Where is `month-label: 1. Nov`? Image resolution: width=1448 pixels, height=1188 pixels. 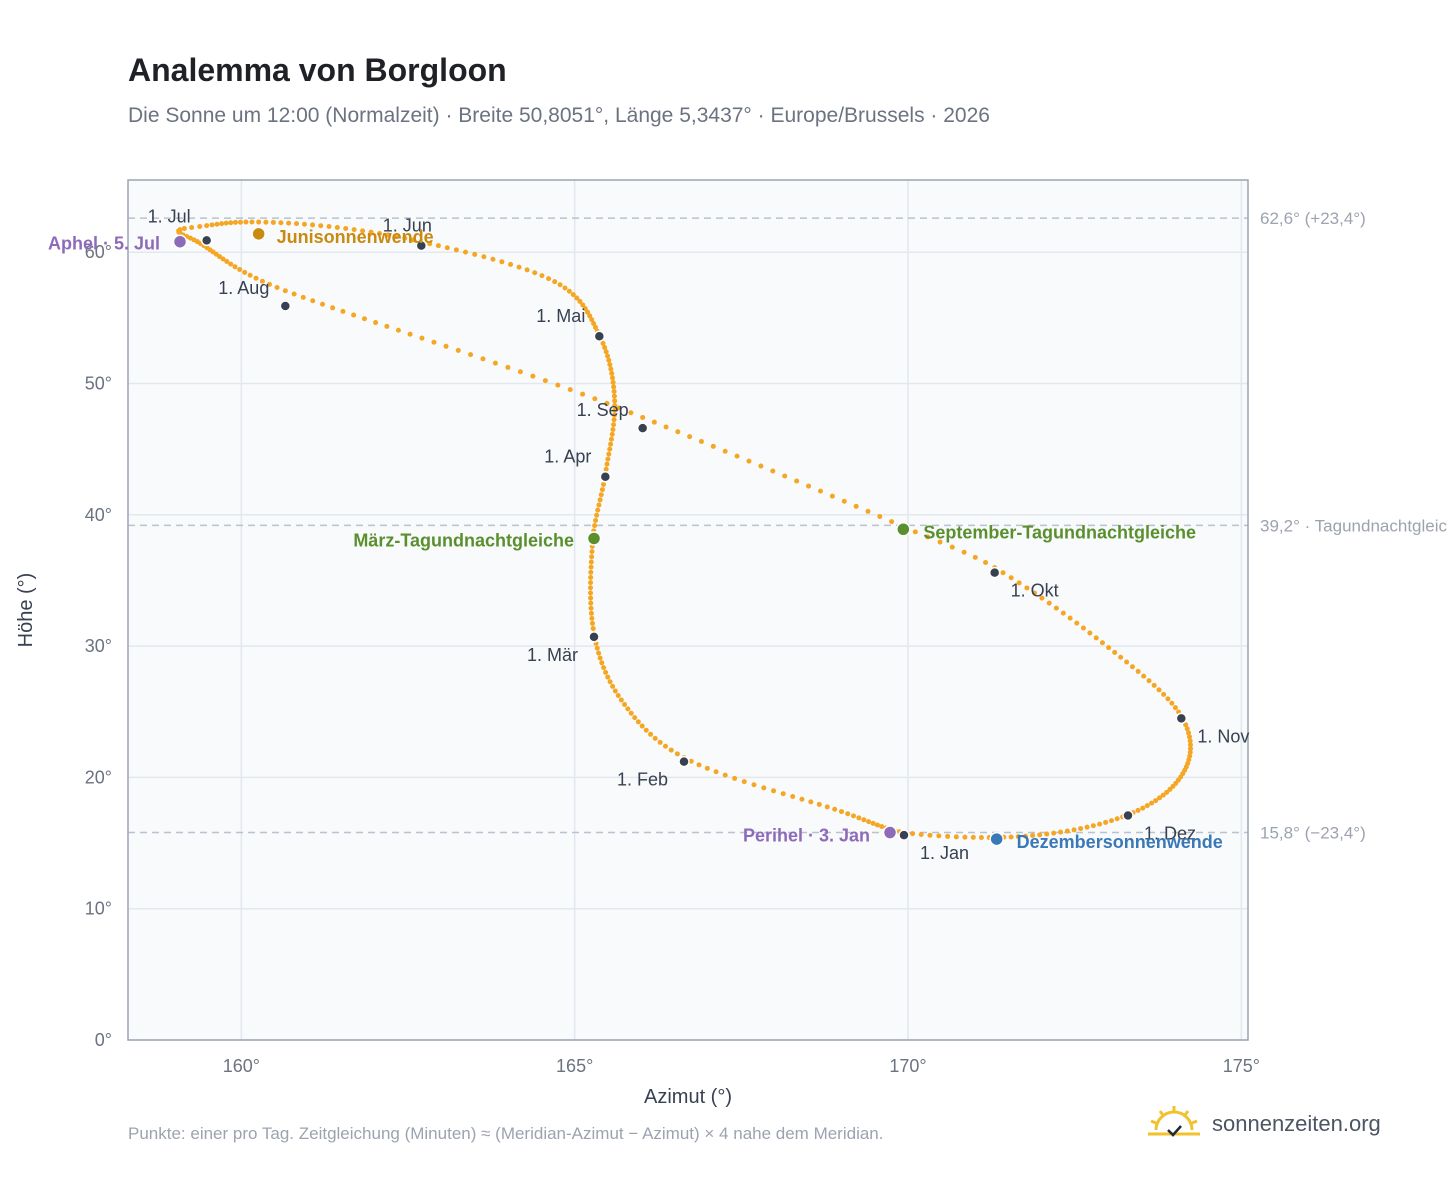 month-label: 1. Nov is located at coordinates (1223, 736).